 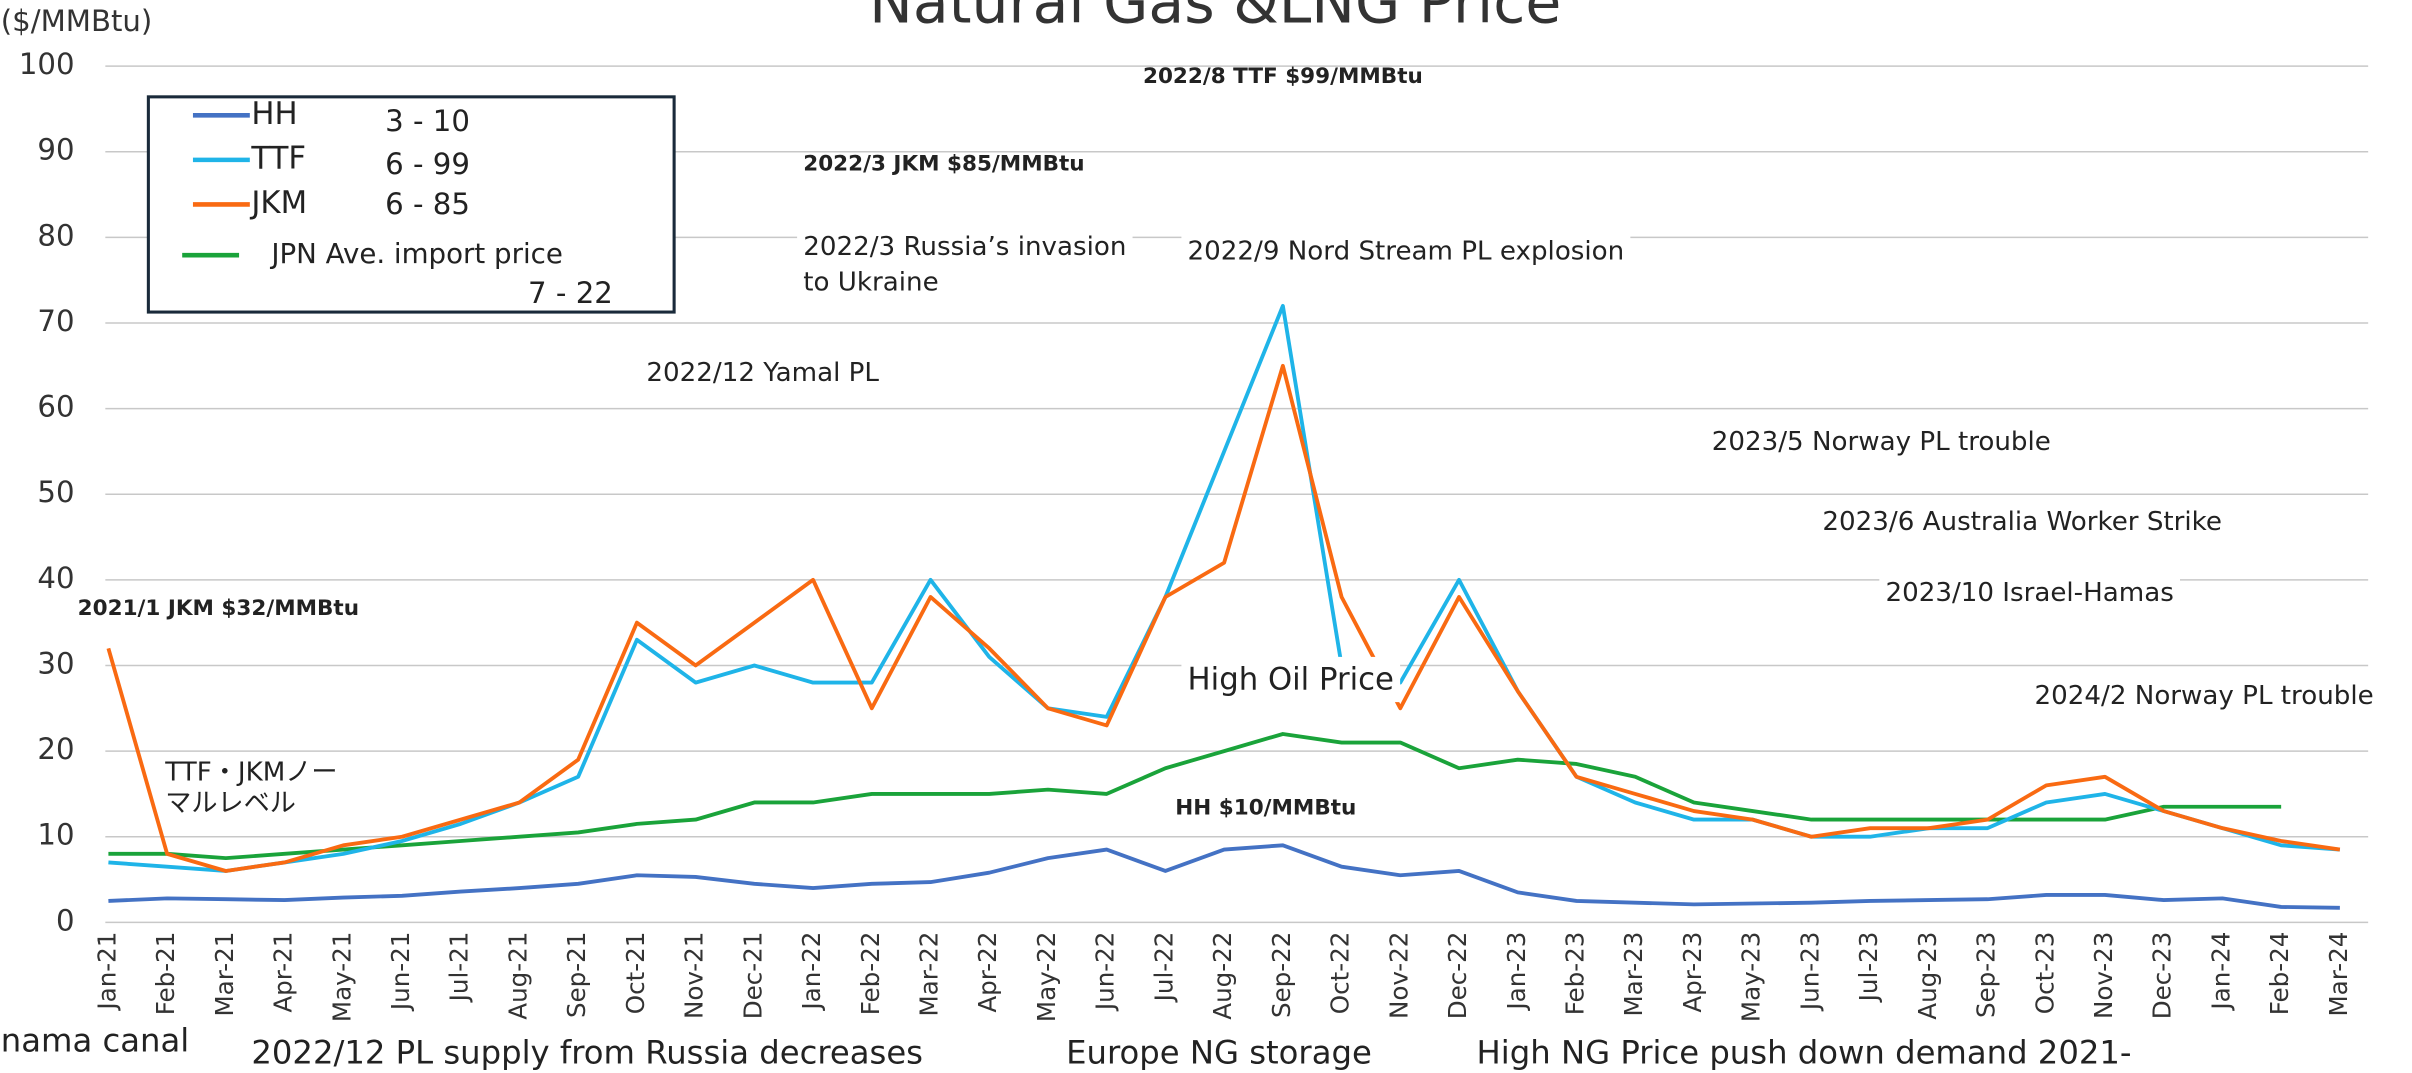 I want to click on x-tick-label: Oct-21, so click(x=635, y=973).